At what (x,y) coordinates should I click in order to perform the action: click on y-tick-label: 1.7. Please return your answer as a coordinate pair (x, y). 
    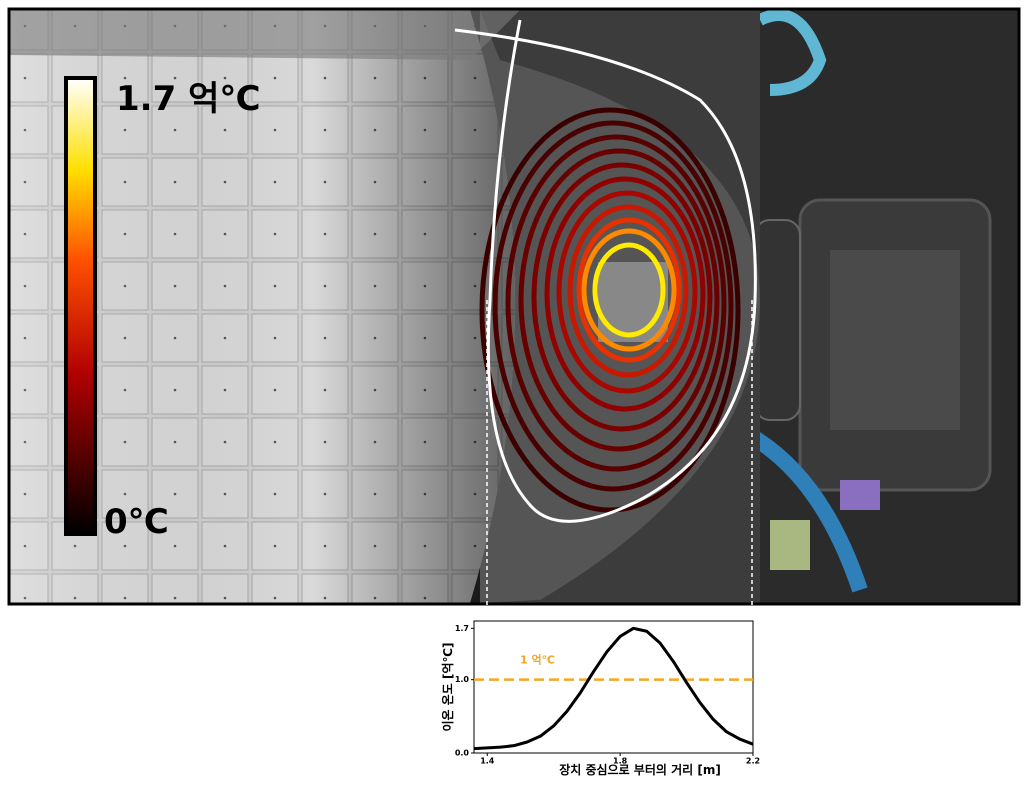
    Looking at the image, I should click on (462, 628).